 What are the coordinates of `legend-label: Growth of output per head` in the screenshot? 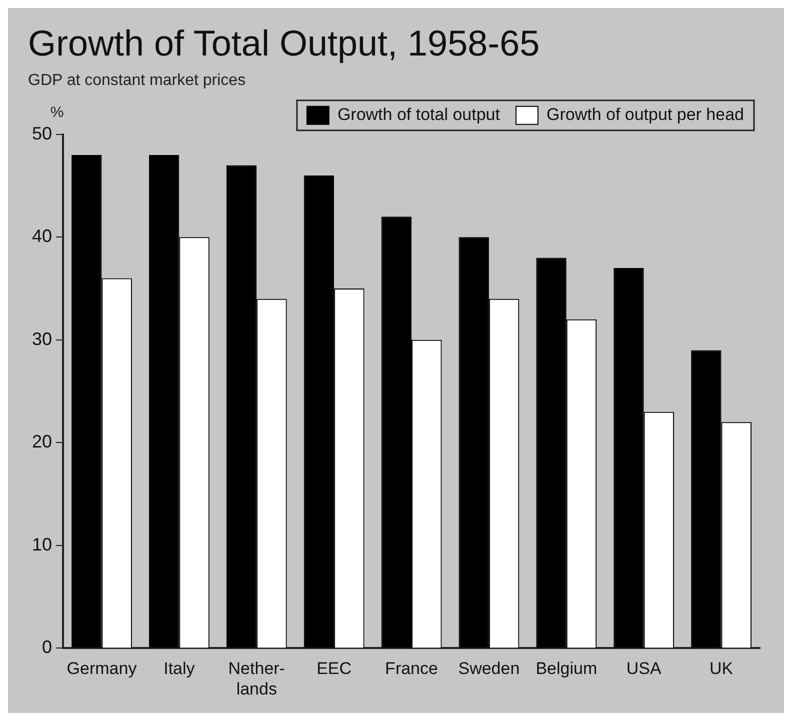 It's located at (645, 114).